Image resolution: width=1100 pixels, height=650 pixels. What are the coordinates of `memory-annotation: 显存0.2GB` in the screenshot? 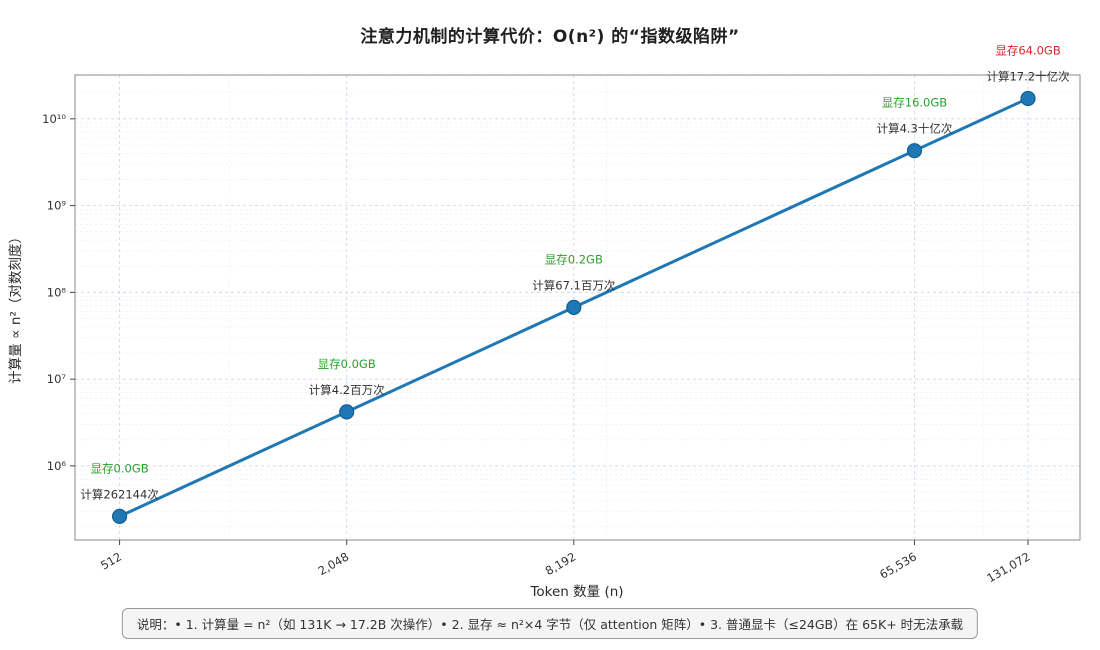 It's located at (574, 259).